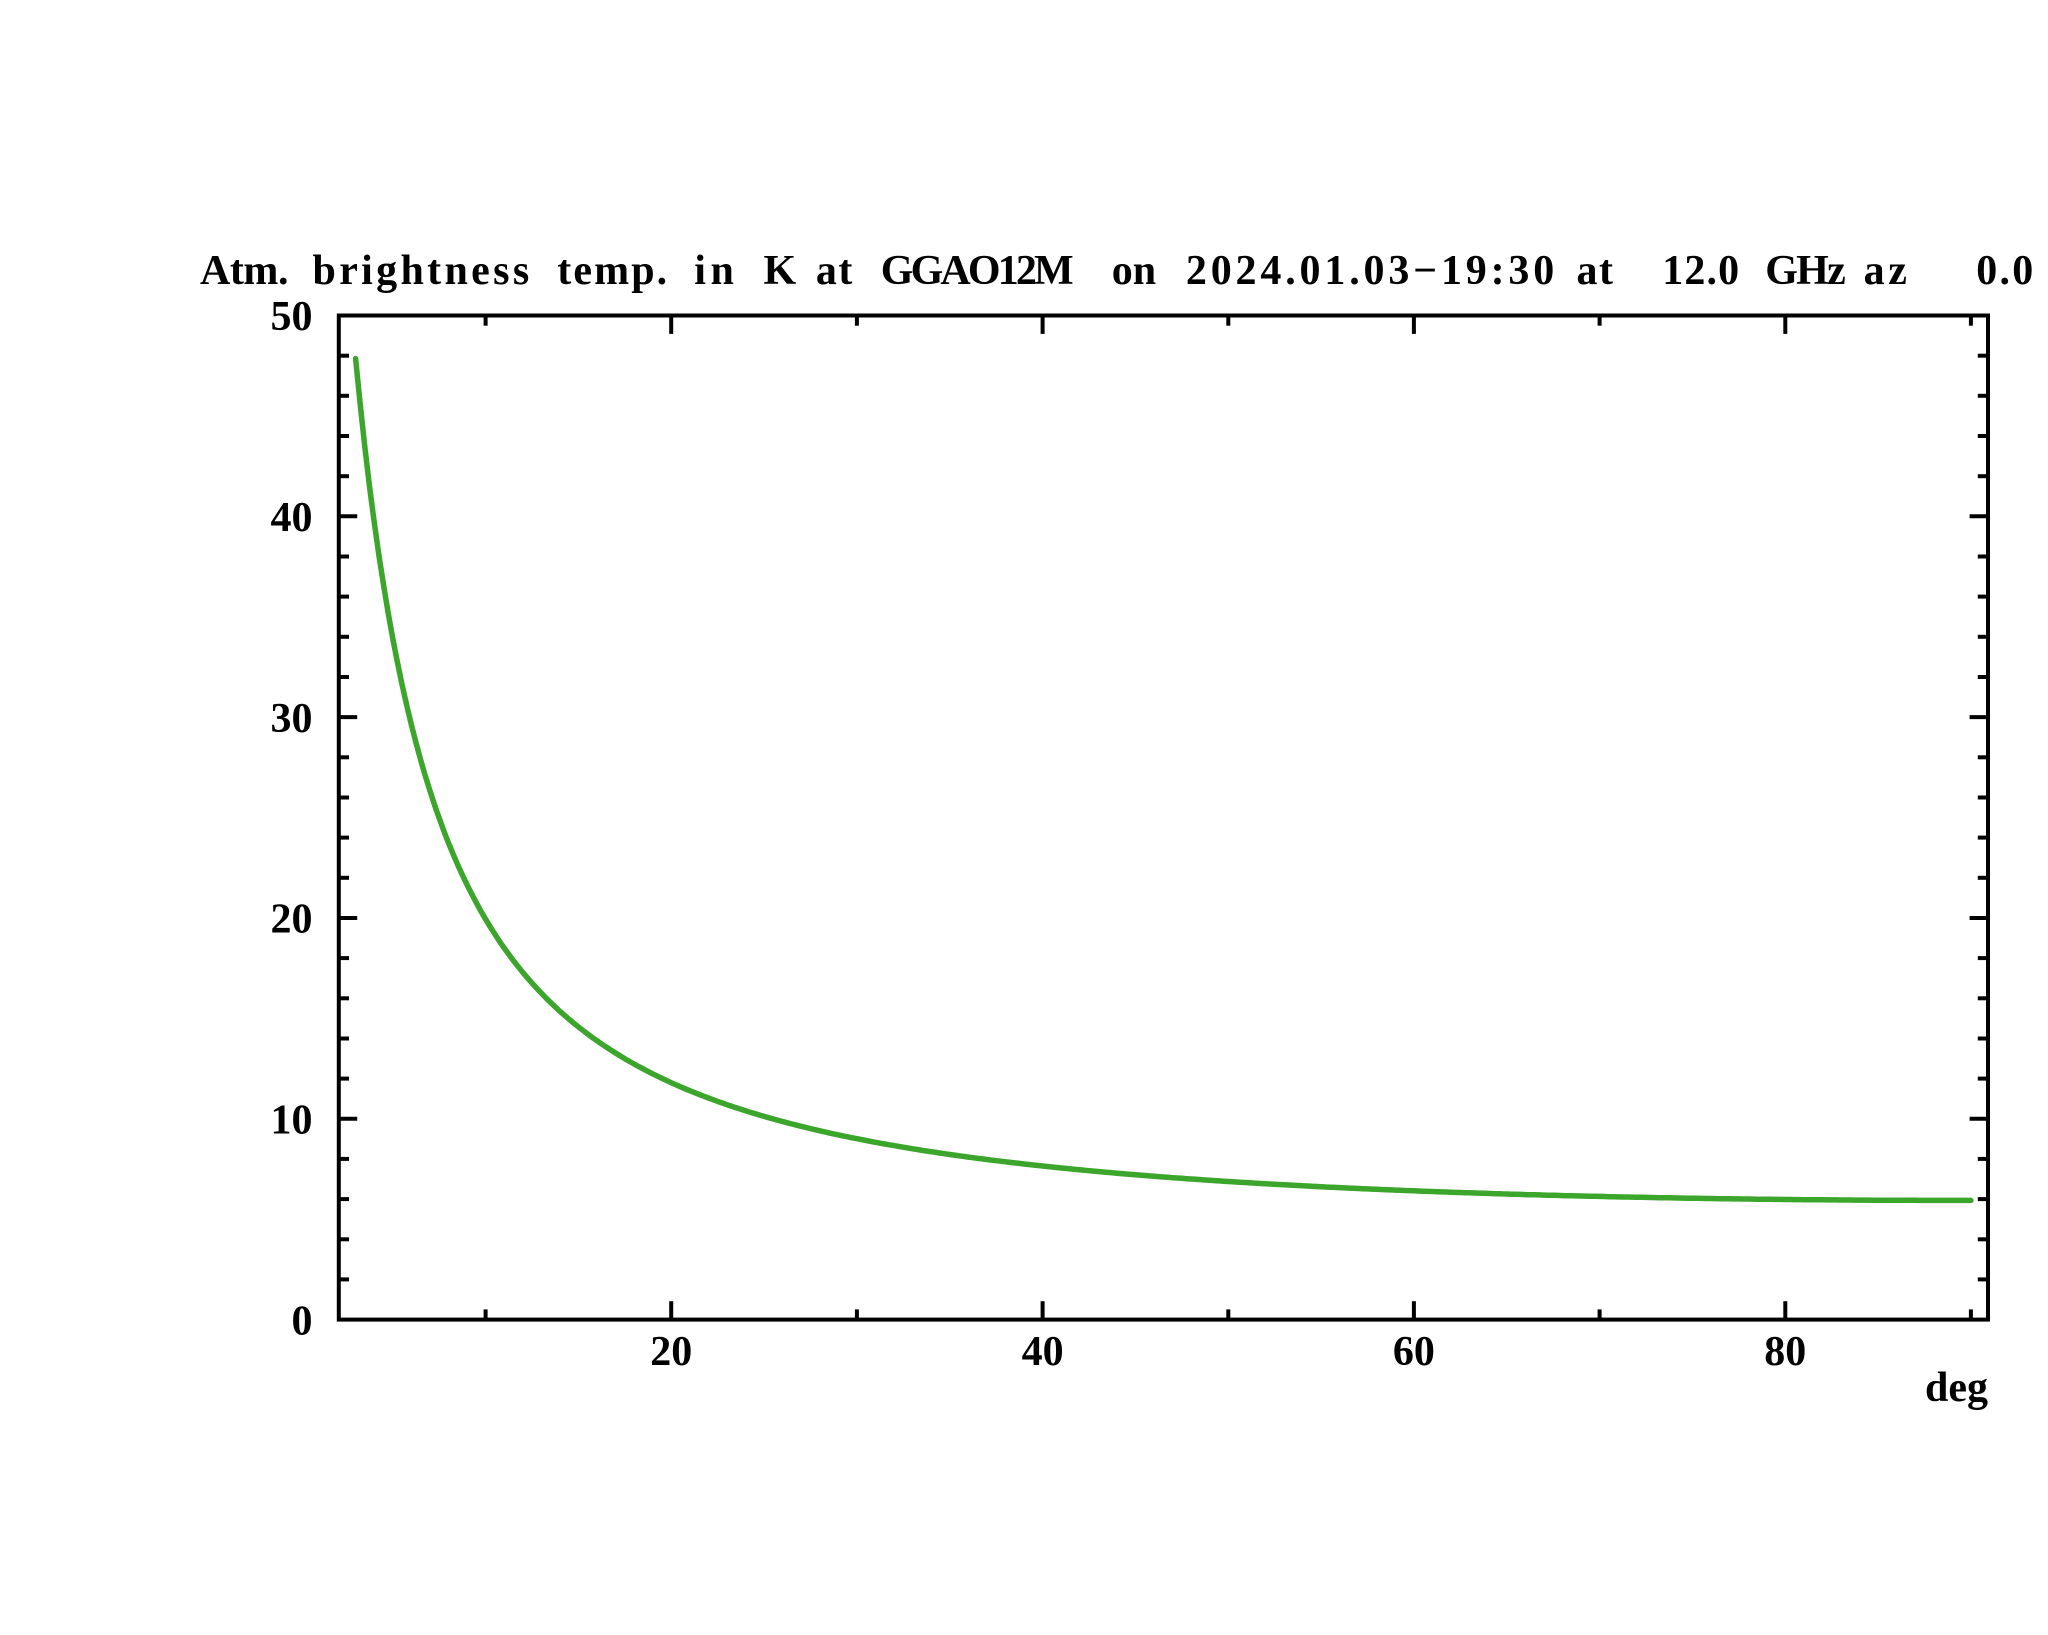 The height and width of the screenshot is (1635, 2048). What do you see at coordinates (780, 271) in the screenshot?
I see `svg-text: K` at bounding box center [780, 271].